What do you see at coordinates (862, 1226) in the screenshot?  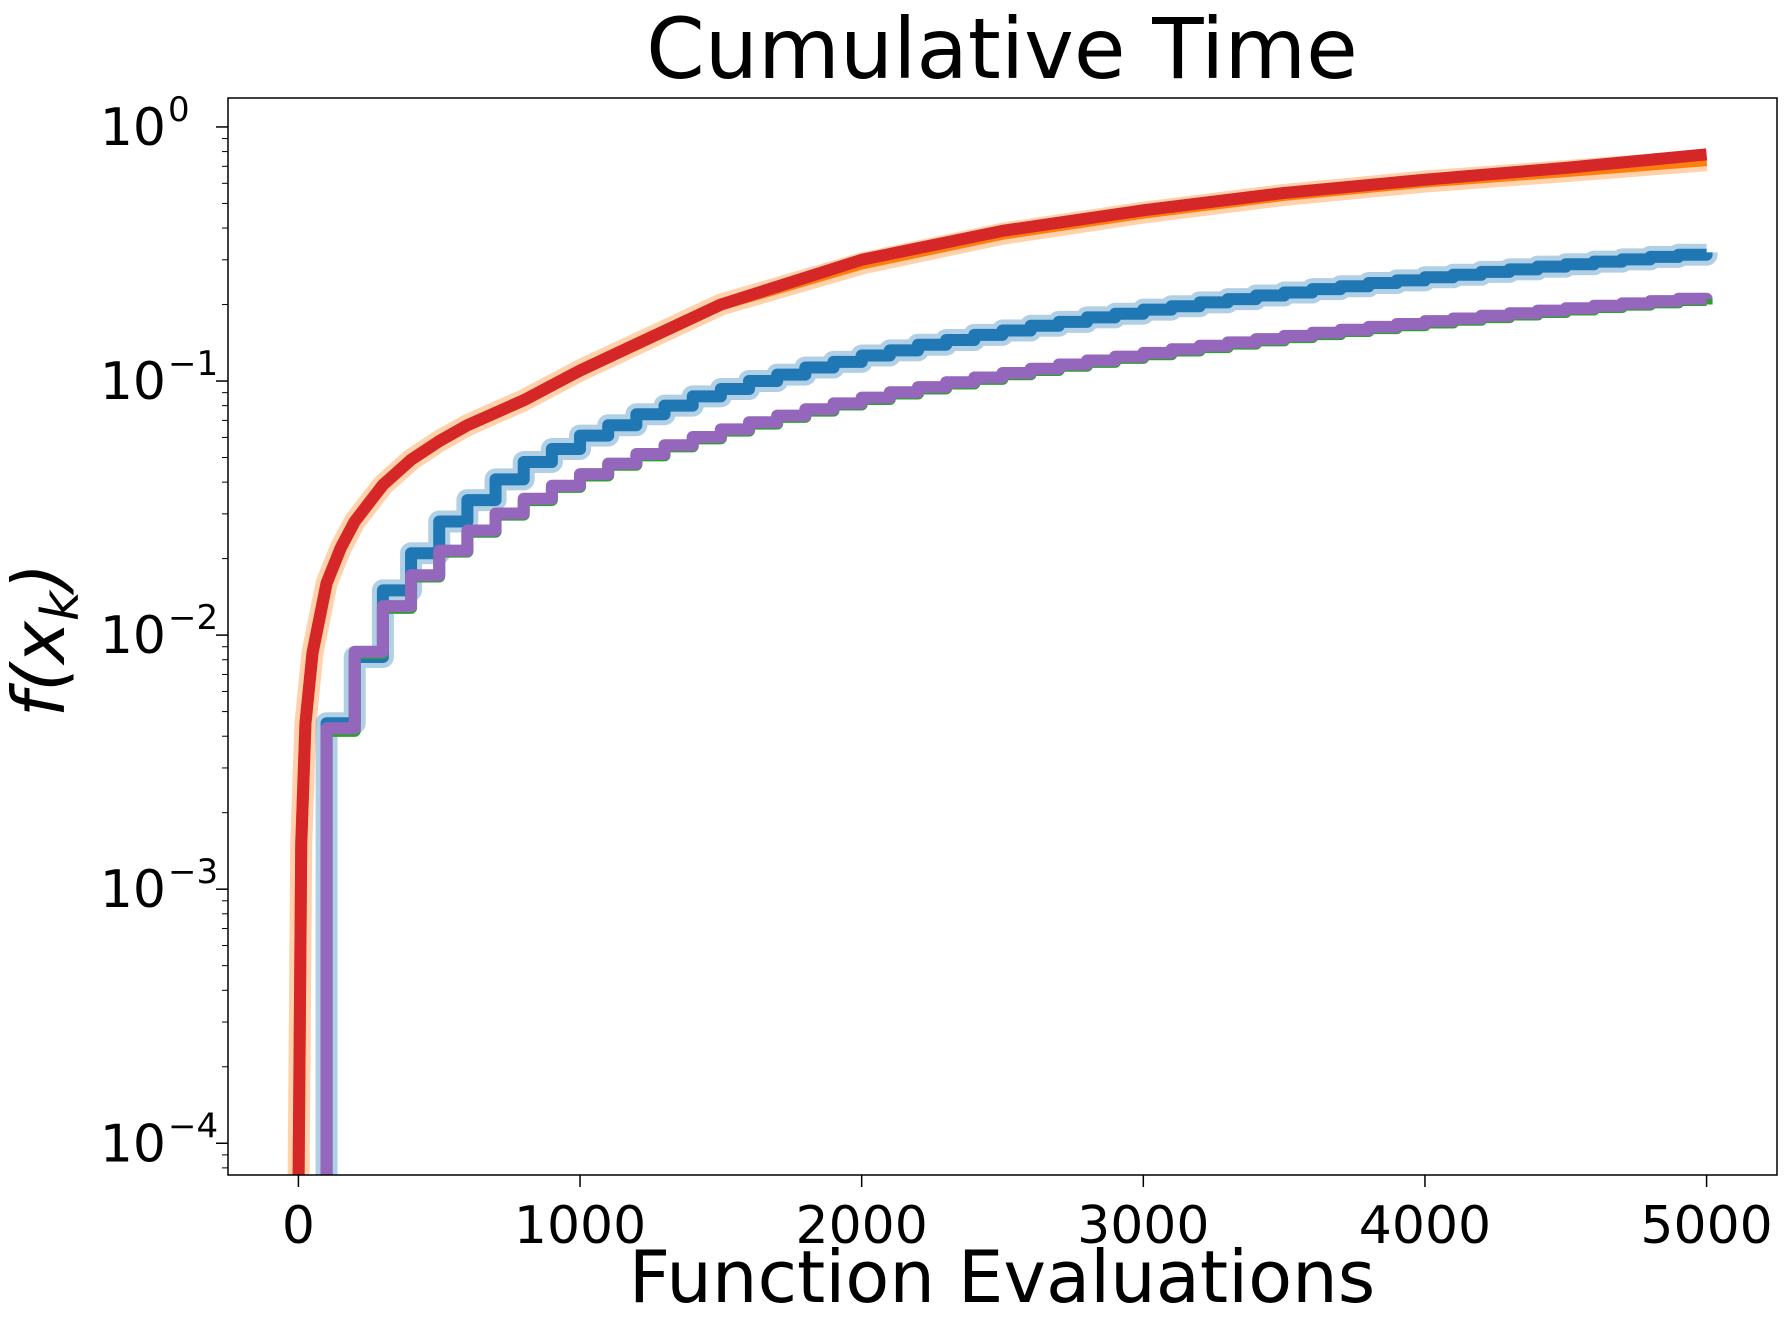 I see `x-tick-label: 2000` at bounding box center [862, 1226].